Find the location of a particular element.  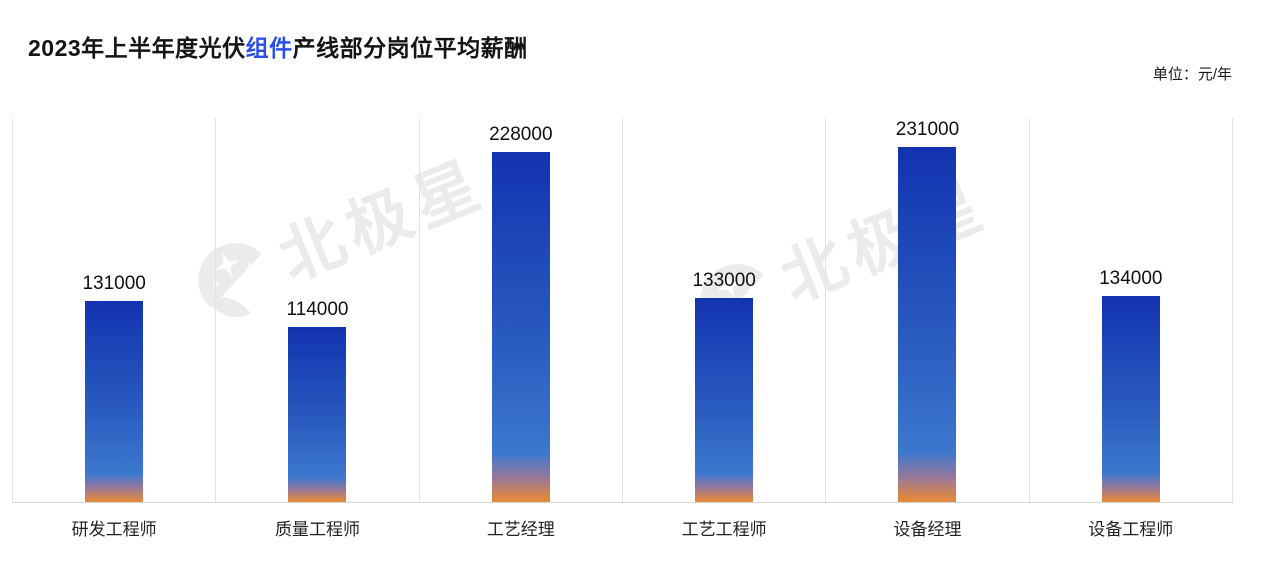

category-label: 工艺经理 is located at coordinates (520, 529).